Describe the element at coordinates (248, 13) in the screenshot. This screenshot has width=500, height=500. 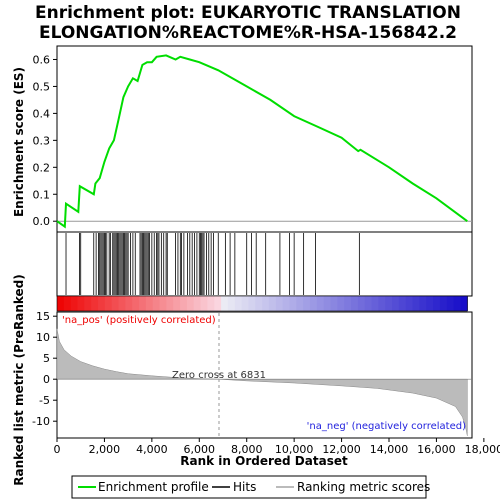
I see `chart-title-line1: Enrichment plot: EUKARYOTIC TRANSLATION` at that location.